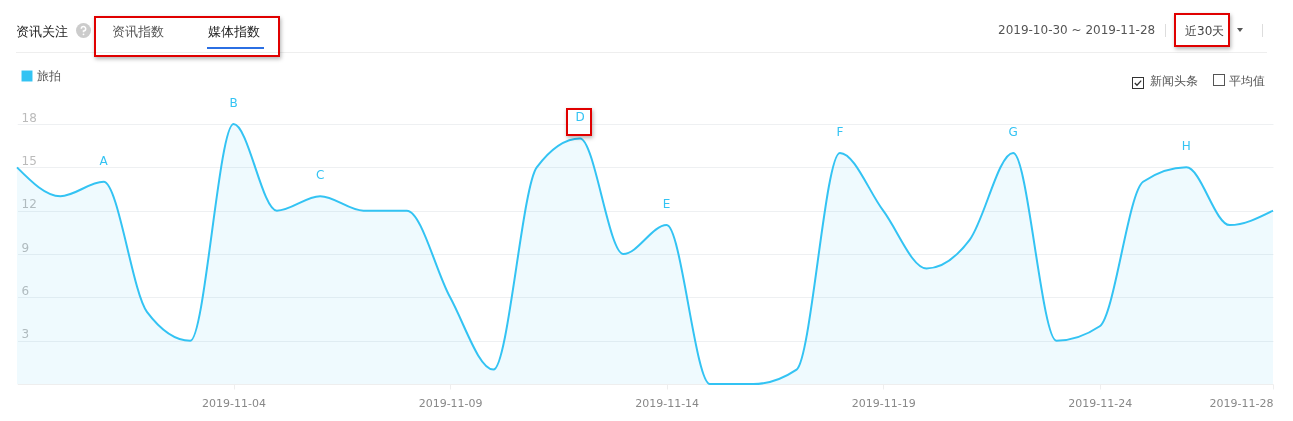 The width and height of the screenshot is (1293, 421). Describe the element at coordinates (1100, 403) in the screenshot. I see `x-tick-label: 2019-11-24` at that location.